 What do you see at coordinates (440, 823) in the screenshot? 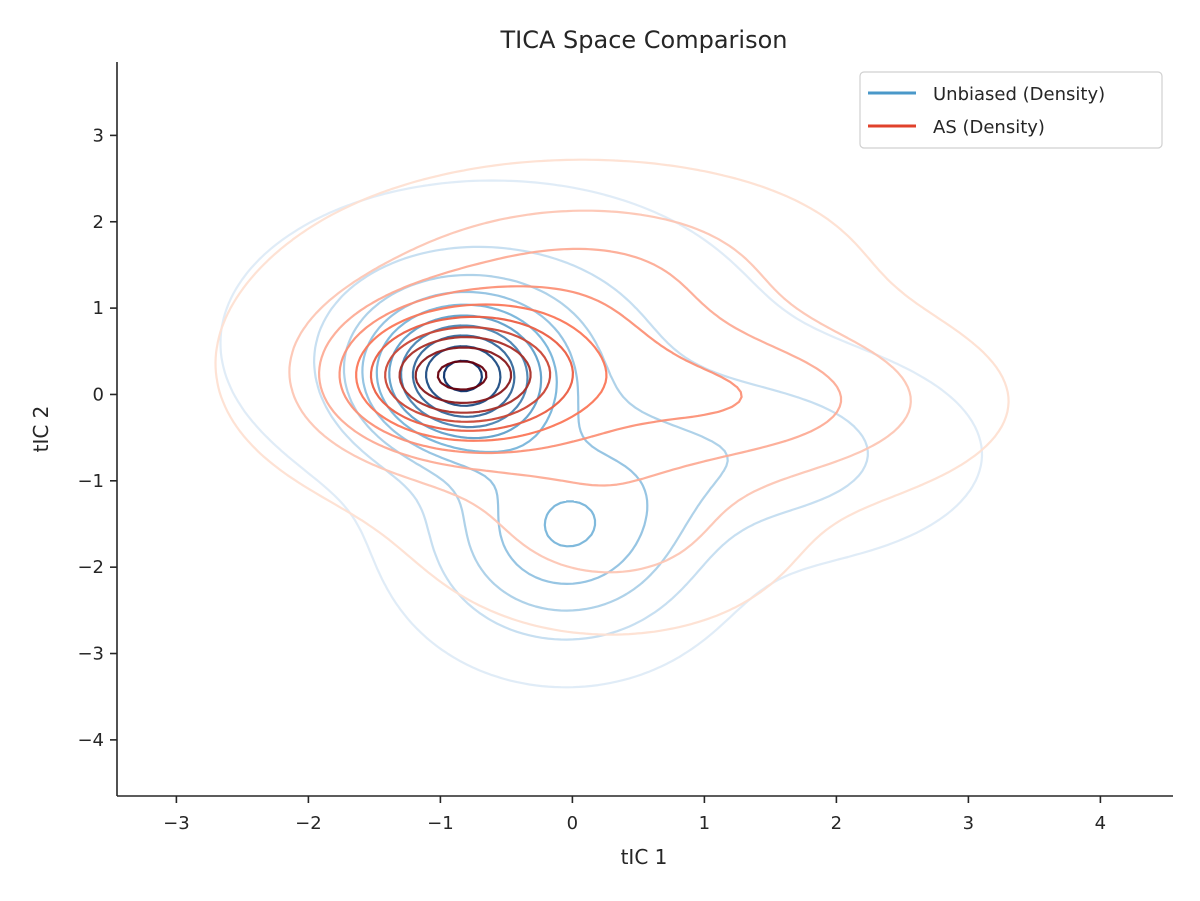
I see `x-tick-label: −1` at bounding box center [440, 823].